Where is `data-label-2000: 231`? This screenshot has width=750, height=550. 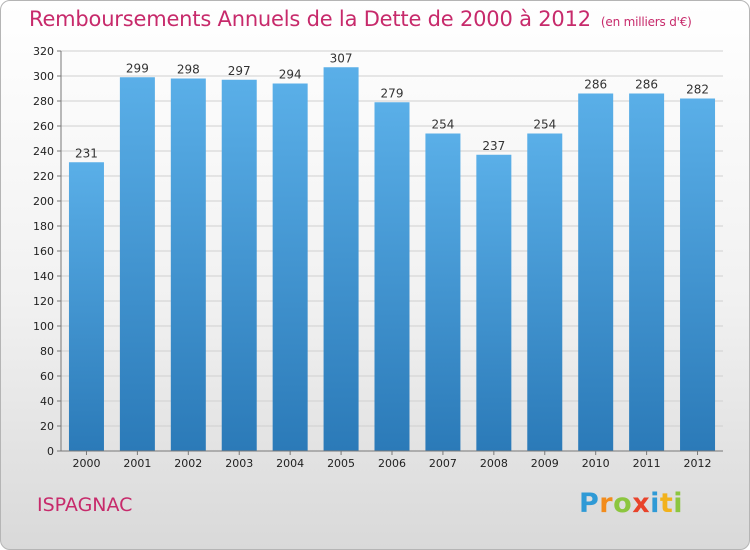
data-label-2000: 231 is located at coordinates (86, 153).